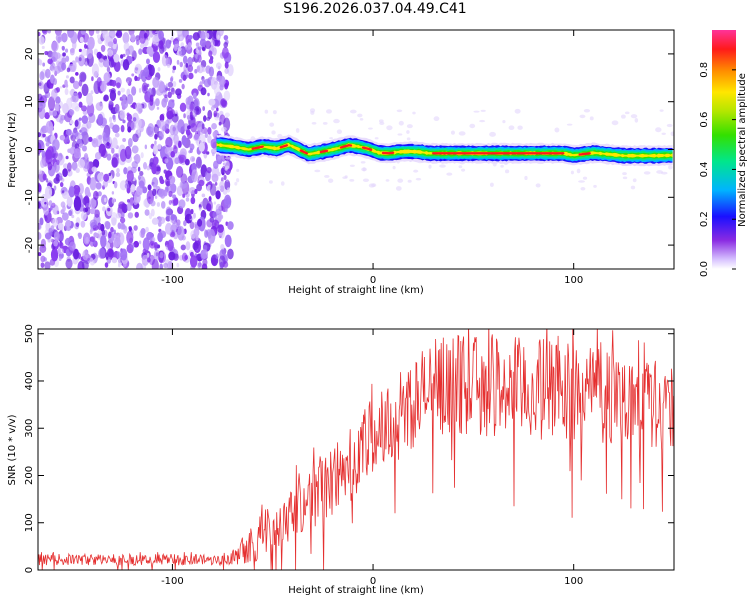  I want to click on signal-core, so click(324, 151).